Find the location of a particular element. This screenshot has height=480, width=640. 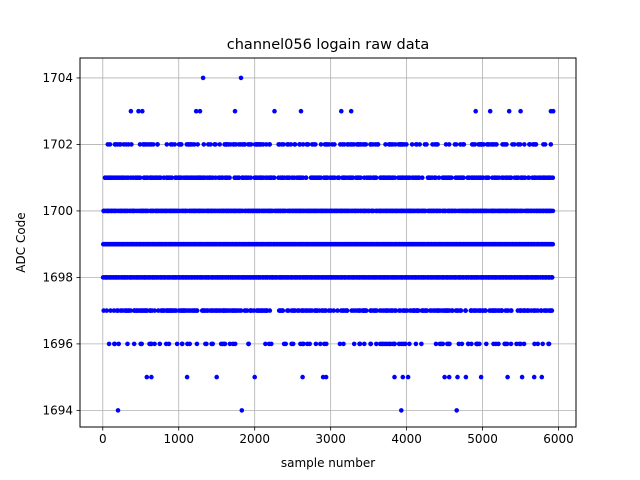

x-tick-label: 5000 is located at coordinates (482, 439).